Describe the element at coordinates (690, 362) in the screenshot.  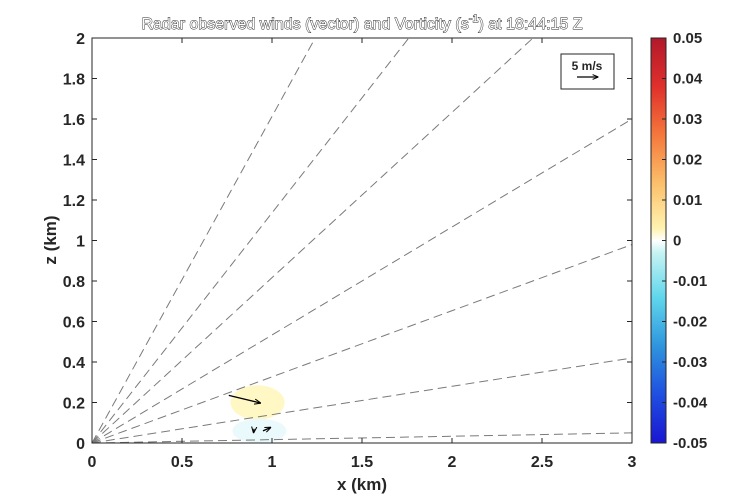
I see `colorbar-tick-label: -0.03` at that location.